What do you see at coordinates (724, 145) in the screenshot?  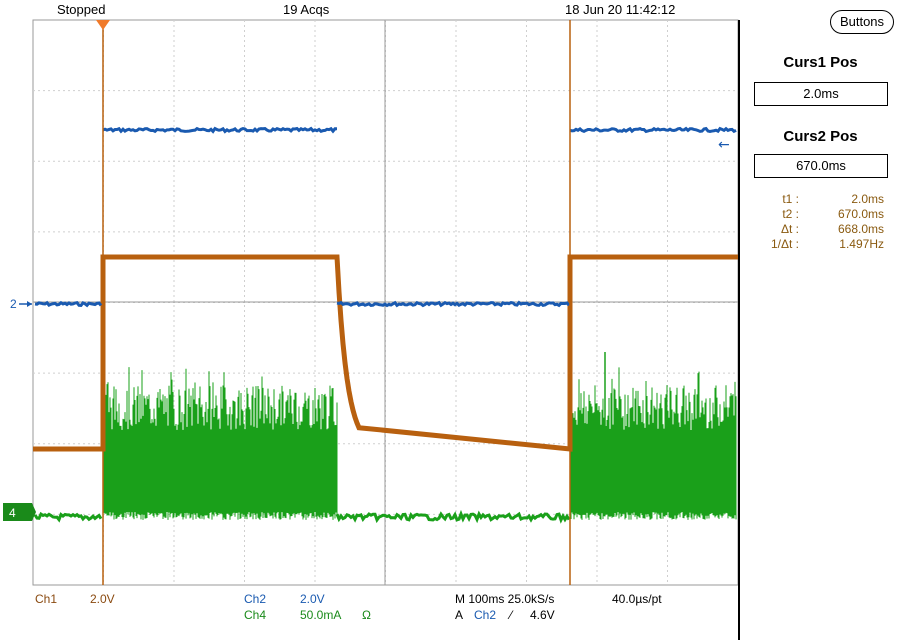 I see `trigger-level-arrow: ←` at bounding box center [724, 145].